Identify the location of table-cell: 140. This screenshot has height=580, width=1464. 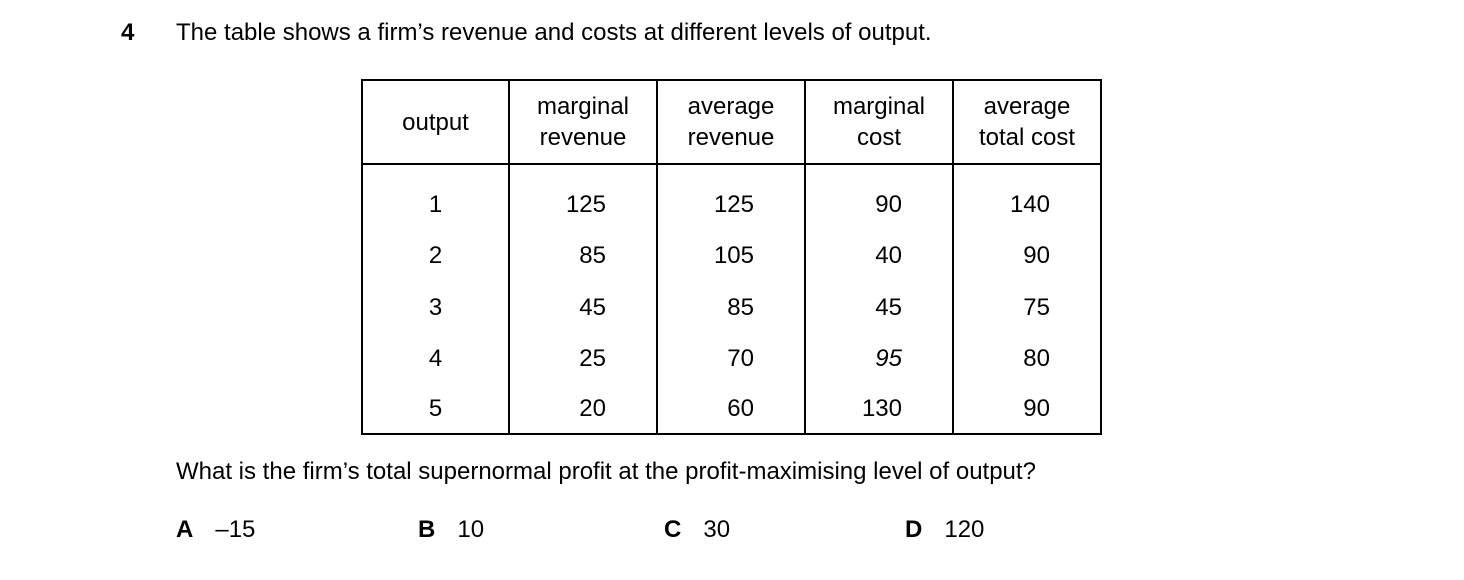
(1027, 197).